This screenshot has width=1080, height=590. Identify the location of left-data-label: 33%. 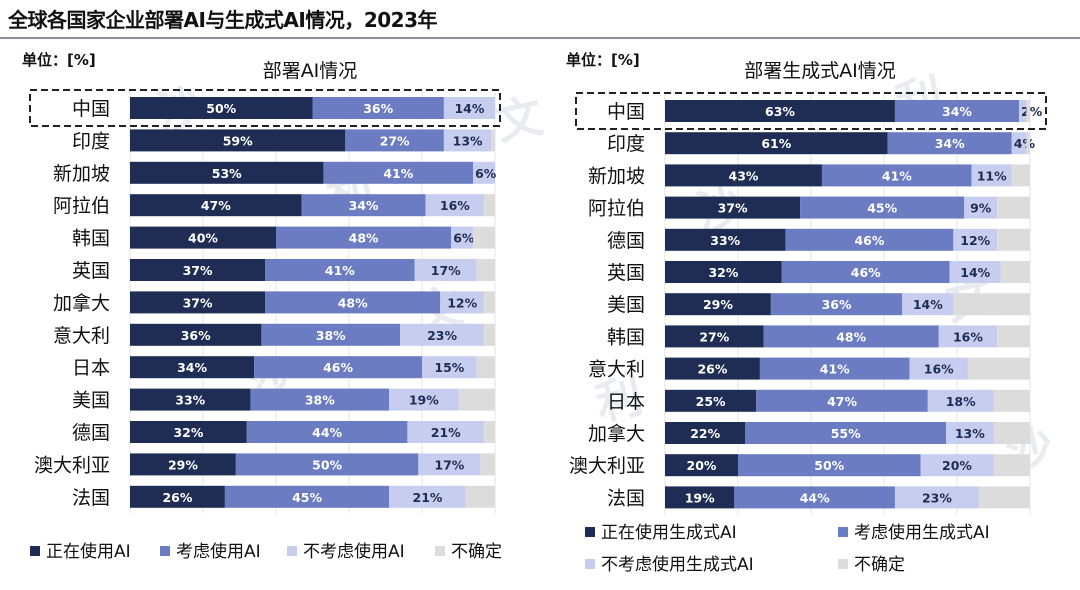
(190, 400).